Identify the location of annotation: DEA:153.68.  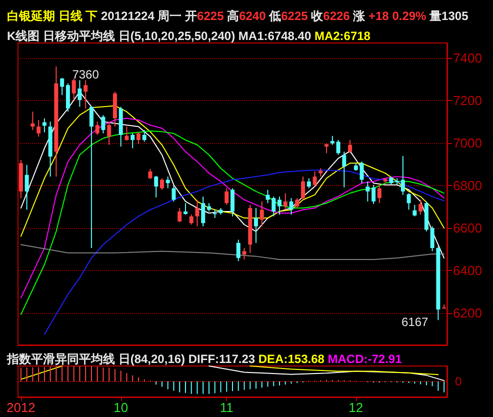
(291, 359).